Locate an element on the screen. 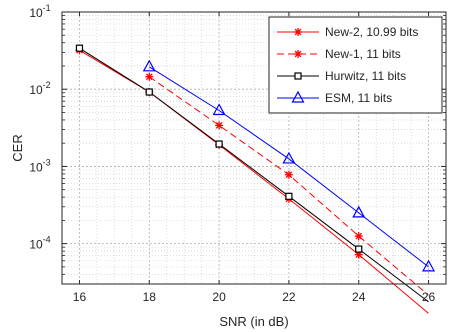 The height and width of the screenshot is (332, 453). legend-label: New-2, 10.99 bits is located at coordinates (371, 32).